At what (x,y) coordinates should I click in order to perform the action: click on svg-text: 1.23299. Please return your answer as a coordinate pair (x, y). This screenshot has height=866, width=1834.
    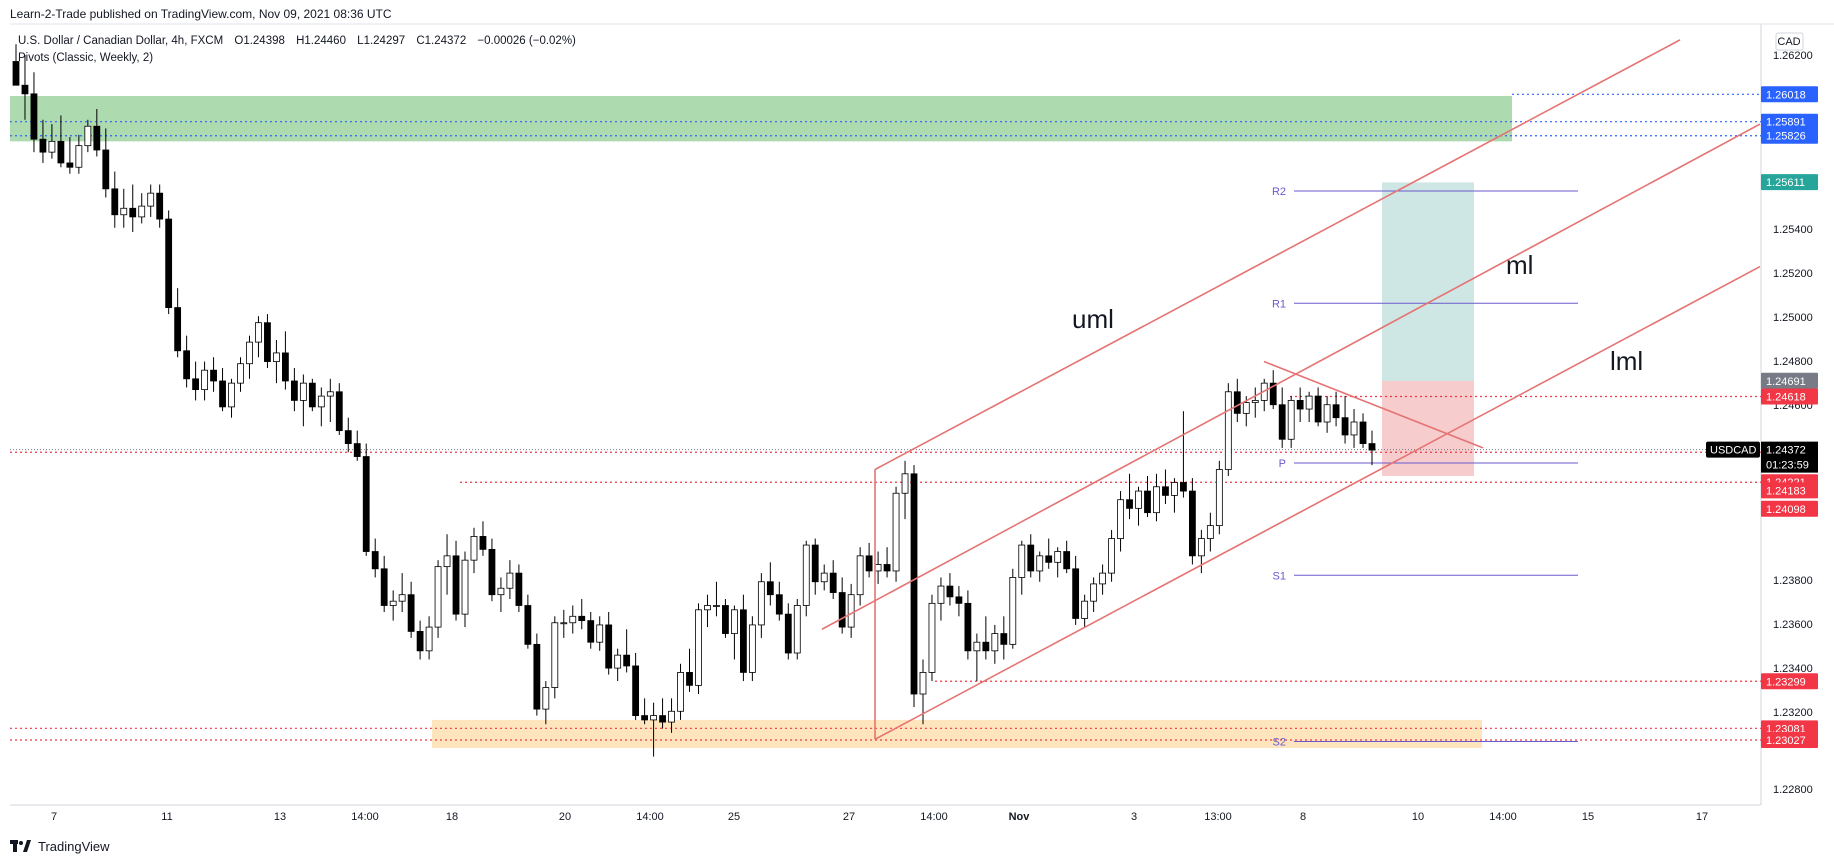
    Looking at the image, I should click on (1786, 682).